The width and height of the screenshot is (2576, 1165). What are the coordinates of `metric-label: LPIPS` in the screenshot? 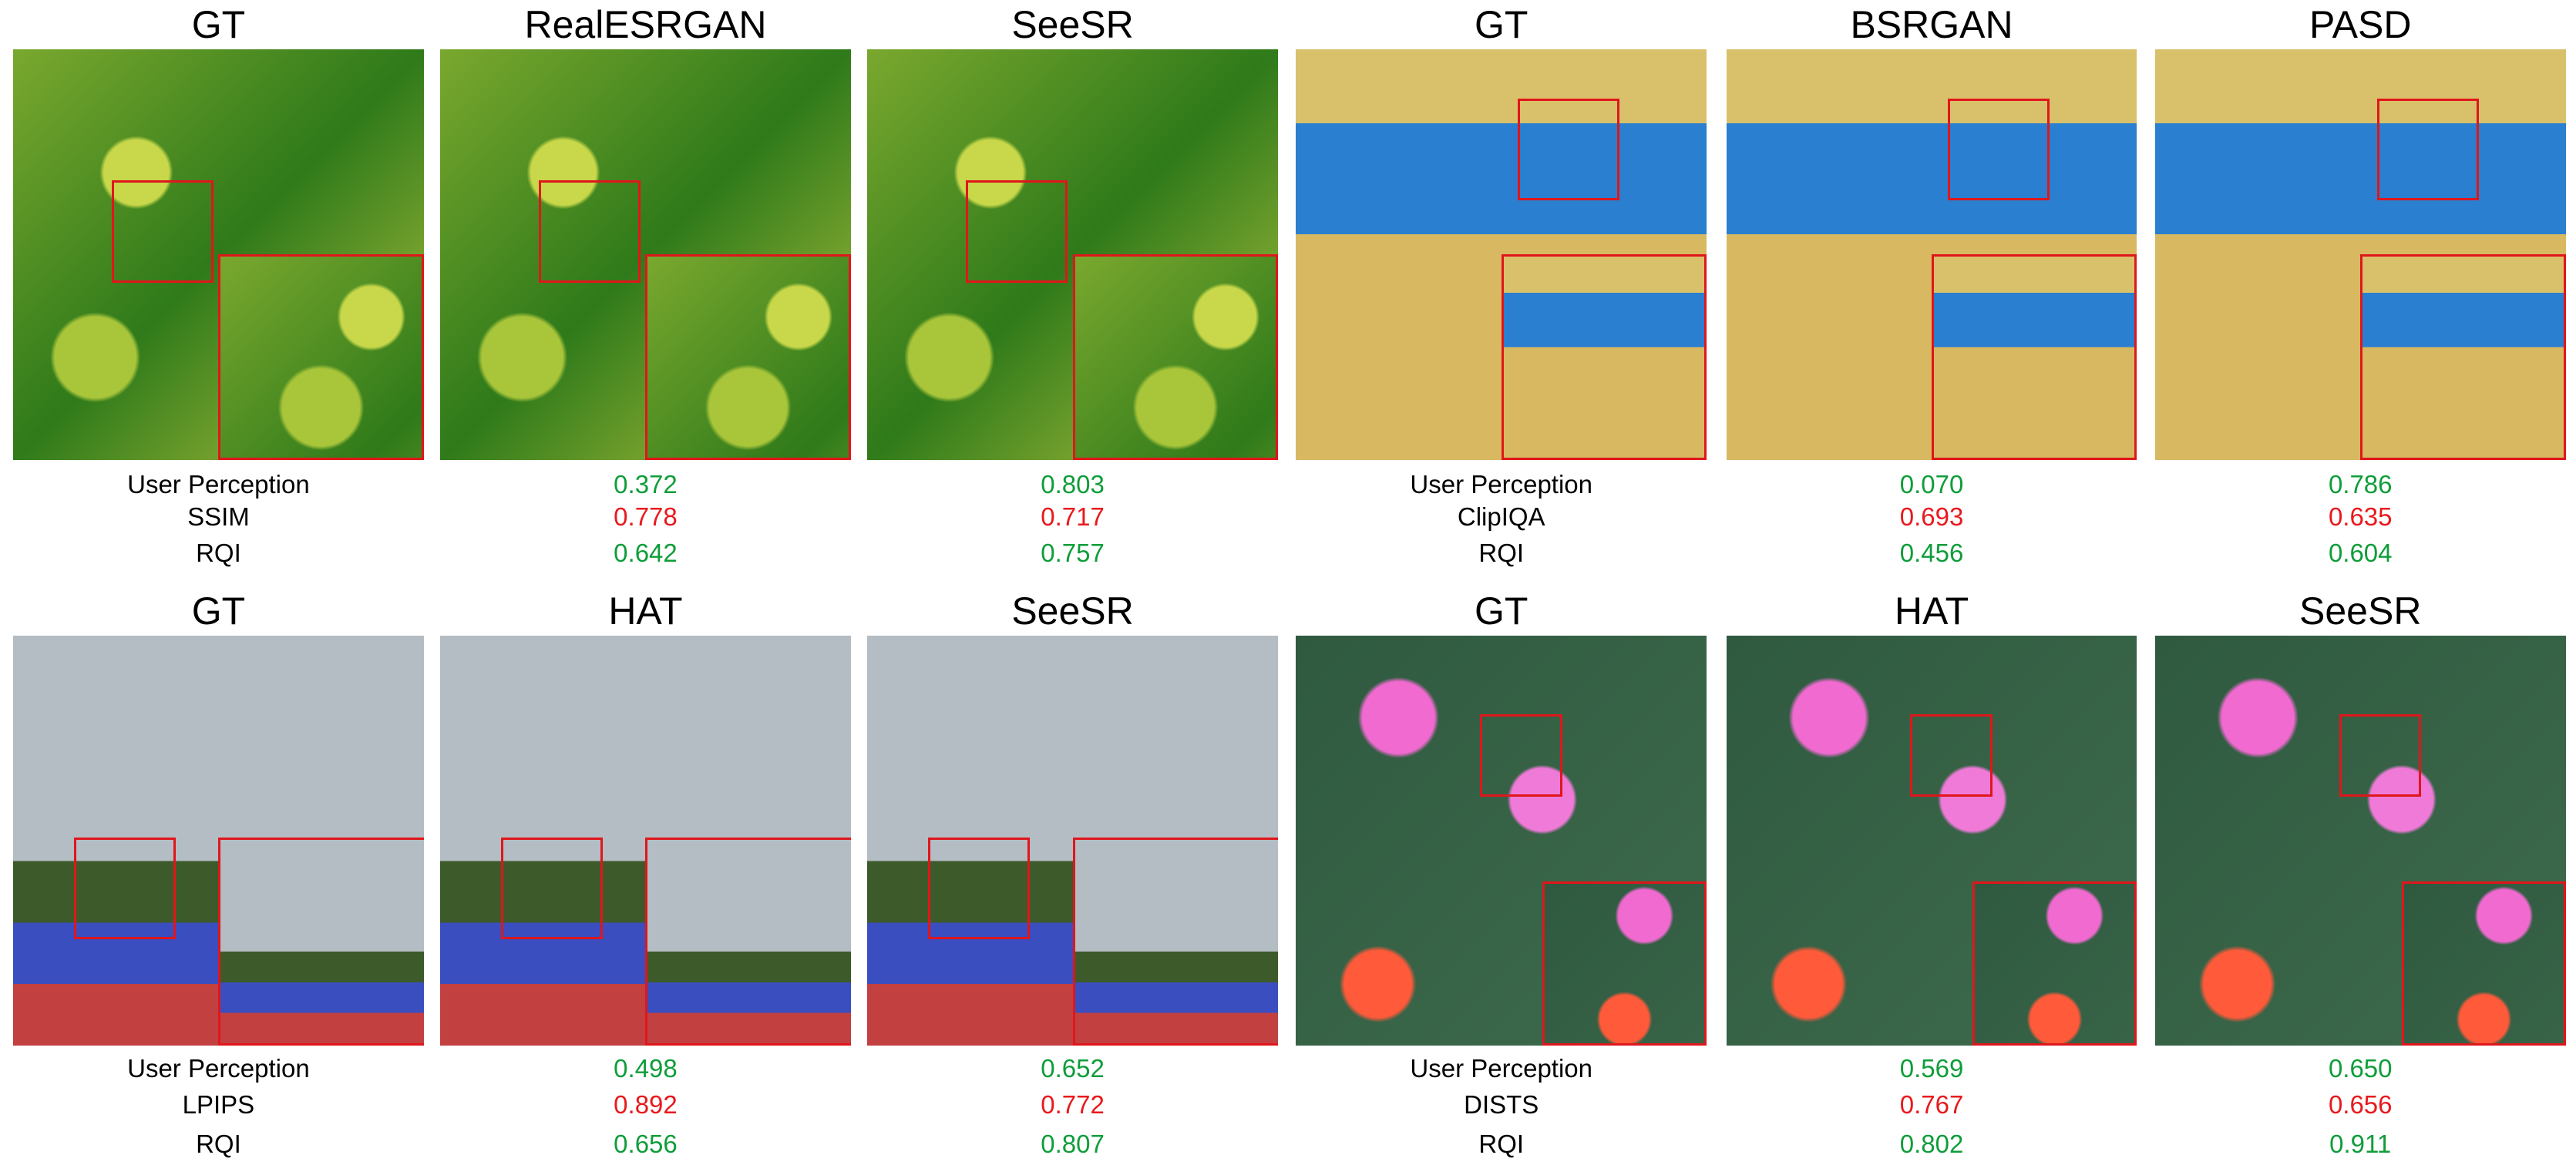 It's located at (218, 1105).